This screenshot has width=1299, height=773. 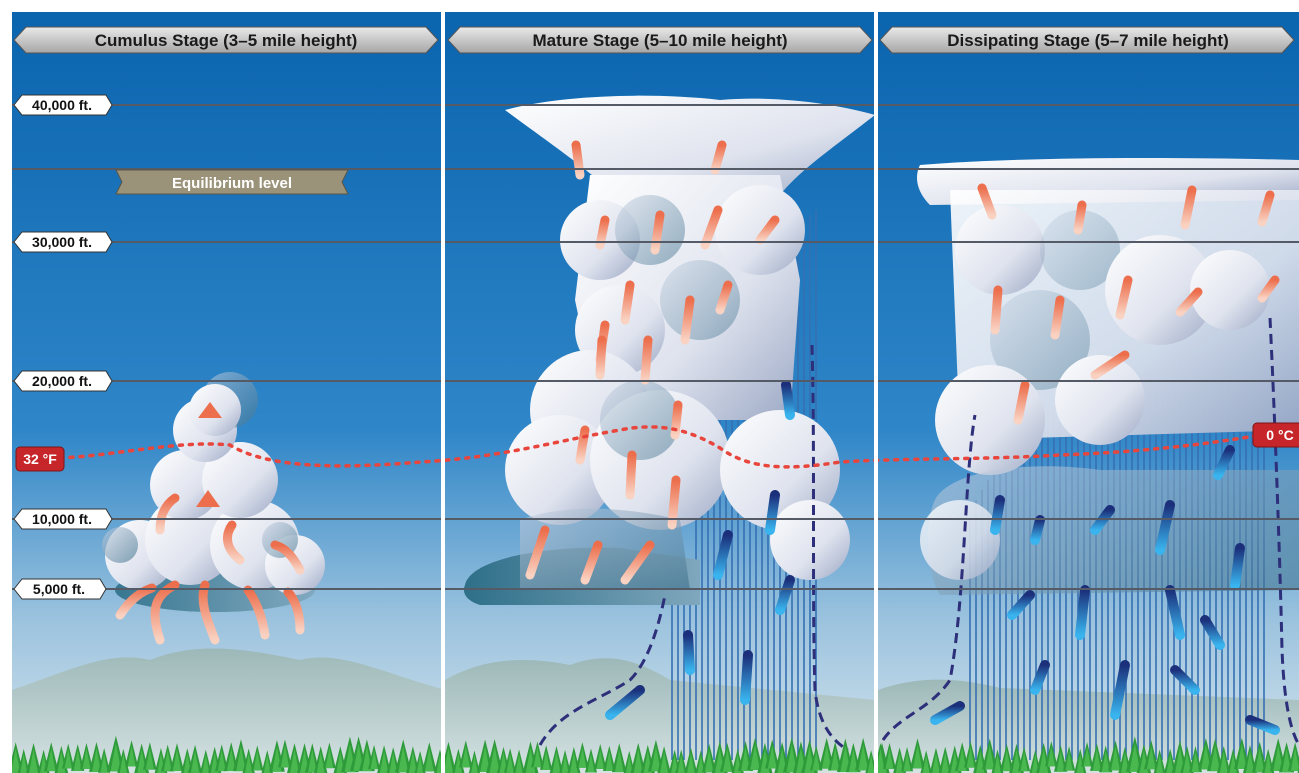 I want to click on cumulus-stage-banner: Cumulus Stage (3–5 mile height), so click(x=226, y=40).